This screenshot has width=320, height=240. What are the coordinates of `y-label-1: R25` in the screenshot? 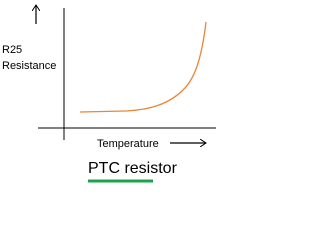 It's located at (12, 50).